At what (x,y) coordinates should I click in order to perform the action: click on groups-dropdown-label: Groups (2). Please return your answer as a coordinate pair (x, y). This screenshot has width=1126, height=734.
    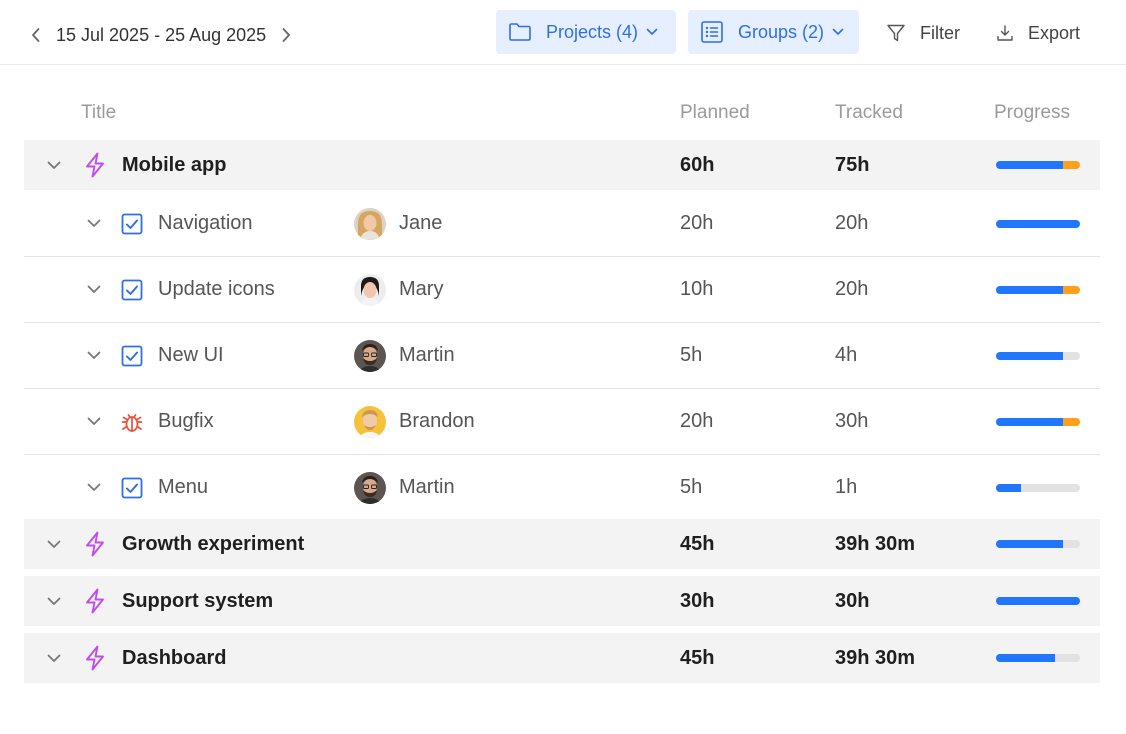
    Looking at the image, I should click on (781, 31).